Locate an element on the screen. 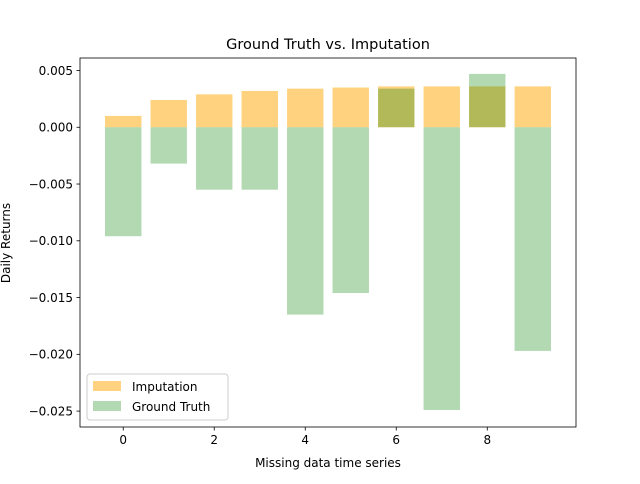  chart-title: Ground Truth vs. Imputation is located at coordinates (328, 45).